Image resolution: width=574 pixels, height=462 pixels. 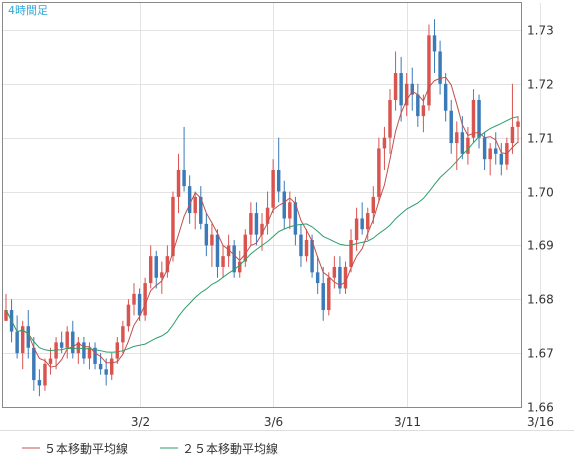 I want to click on x-tick-label: 3/16, so click(x=540, y=422).